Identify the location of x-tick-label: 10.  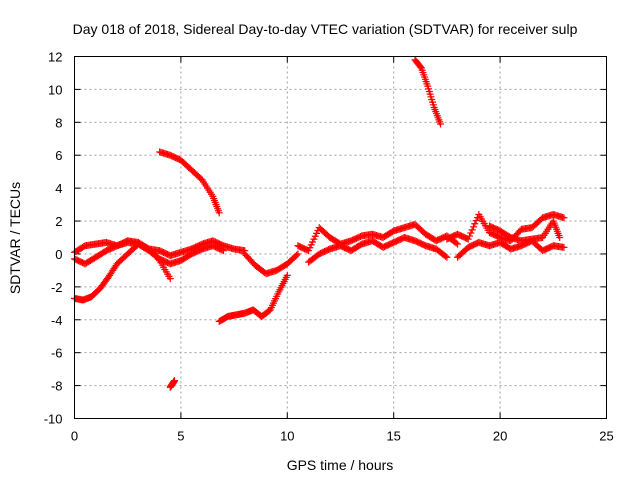
(287, 436).